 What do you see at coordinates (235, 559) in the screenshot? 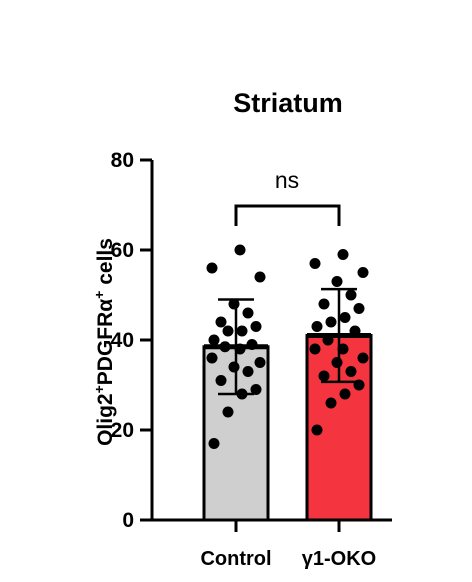
I see `x-tick-label: Control` at bounding box center [235, 559].